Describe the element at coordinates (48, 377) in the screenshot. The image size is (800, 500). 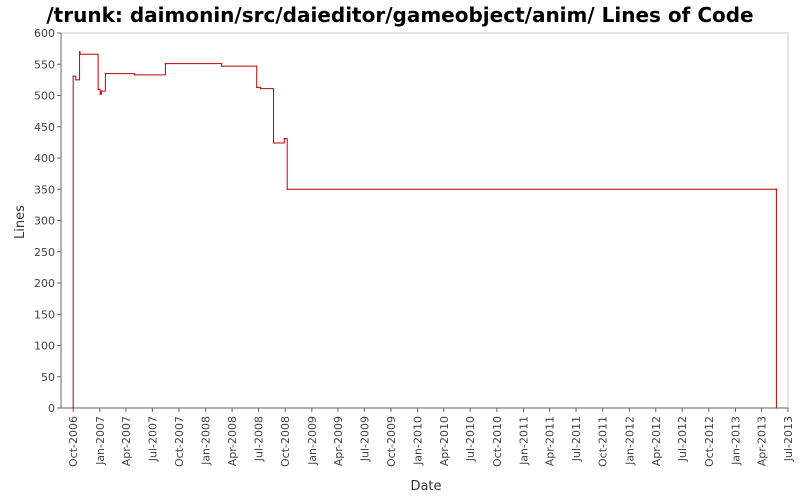
I see `y-tick-label: 50` at that location.